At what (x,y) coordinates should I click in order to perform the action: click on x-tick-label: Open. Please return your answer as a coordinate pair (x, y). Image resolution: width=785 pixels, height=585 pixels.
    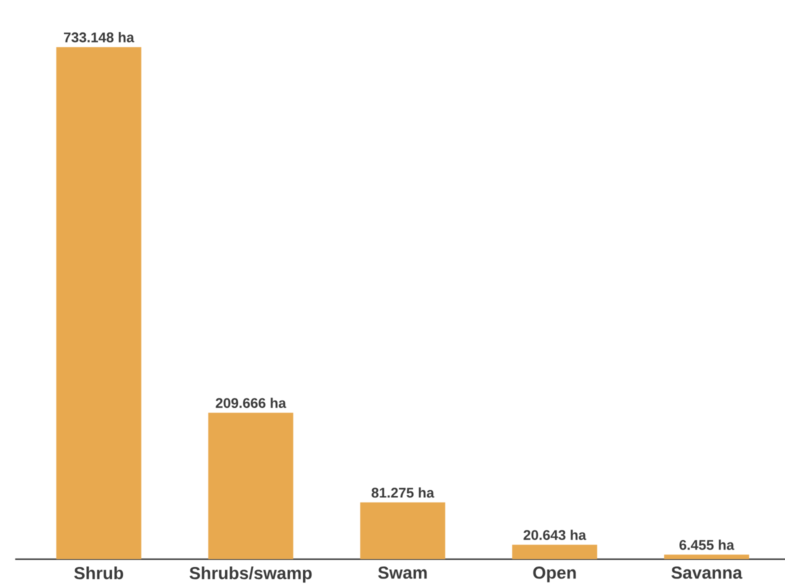
    Looking at the image, I should click on (554, 574).